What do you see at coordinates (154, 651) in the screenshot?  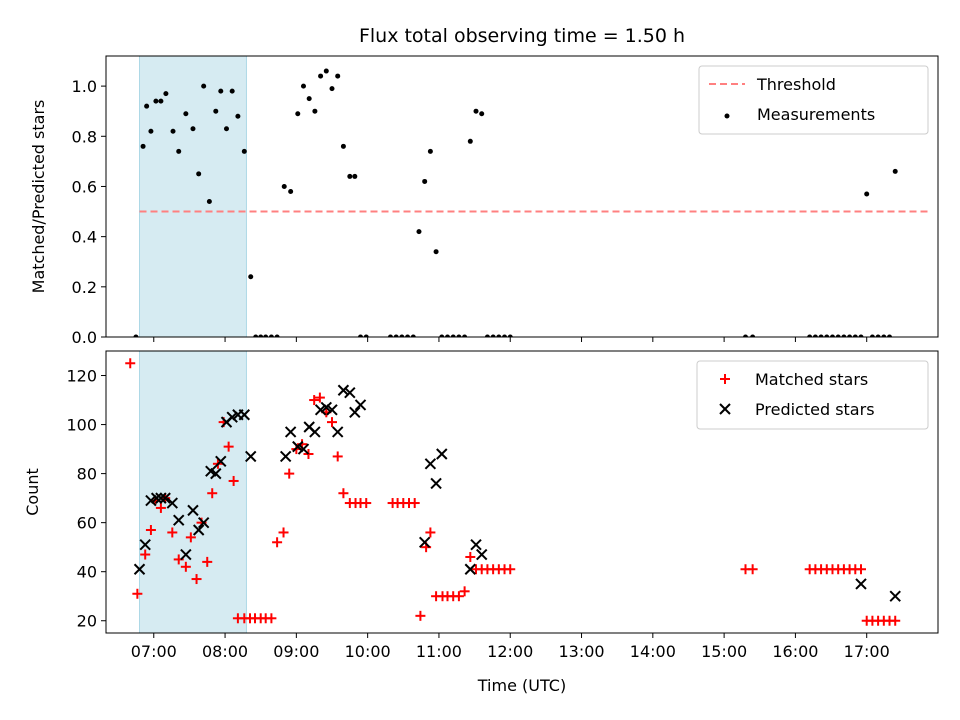 I see `x-tick-label: 07:00` at bounding box center [154, 651].